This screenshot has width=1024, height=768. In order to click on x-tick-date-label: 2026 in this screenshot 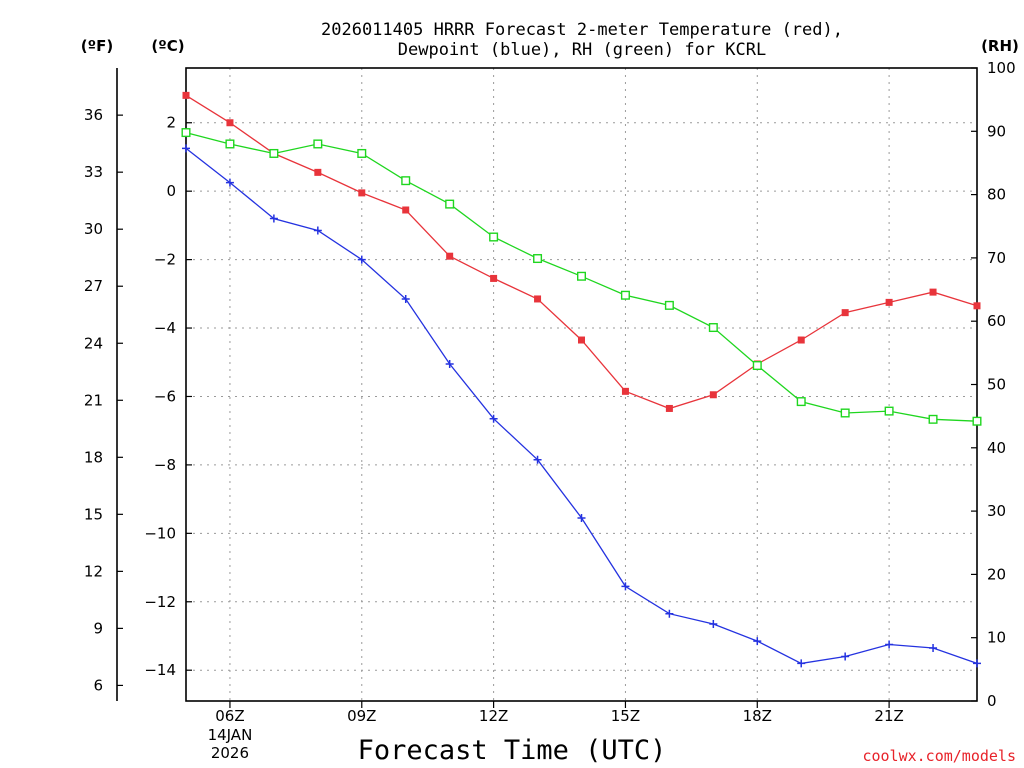, I will do `click(230, 753)`.